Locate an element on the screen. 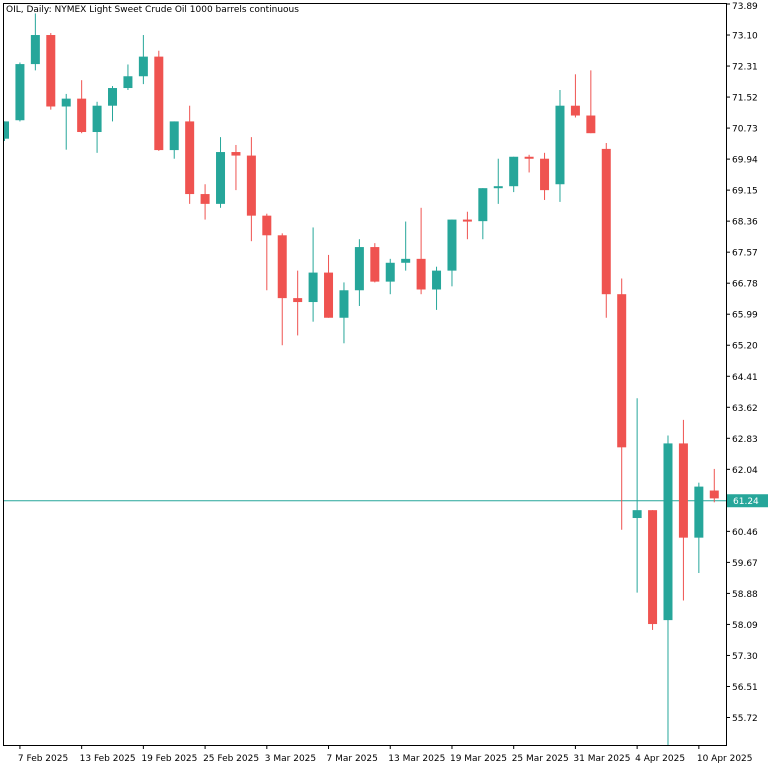 The width and height of the screenshot is (768, 768). last-price-value: 61.24 is located at coordinates (746, 502).